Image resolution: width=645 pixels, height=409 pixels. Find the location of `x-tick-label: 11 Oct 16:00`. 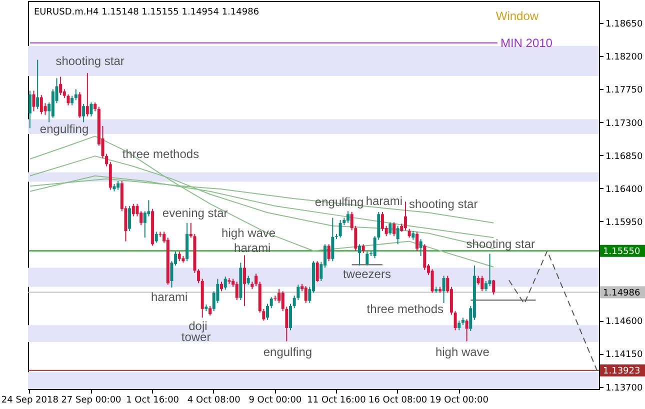

x-tick-label: 11 Oct 16:00 is located at coordinates (336, 401).